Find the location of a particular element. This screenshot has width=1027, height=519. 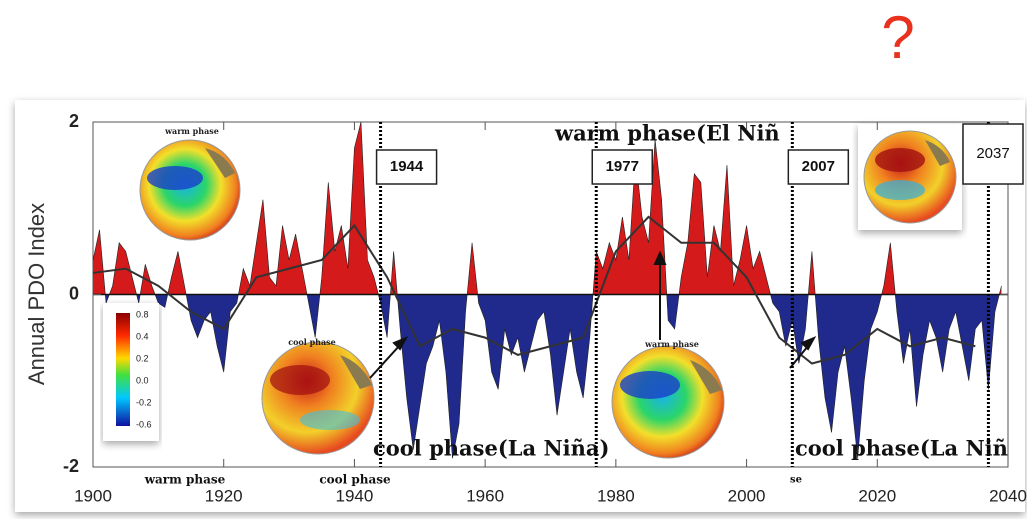

y-tick-label: 2 is located at coordinates (74, 121).